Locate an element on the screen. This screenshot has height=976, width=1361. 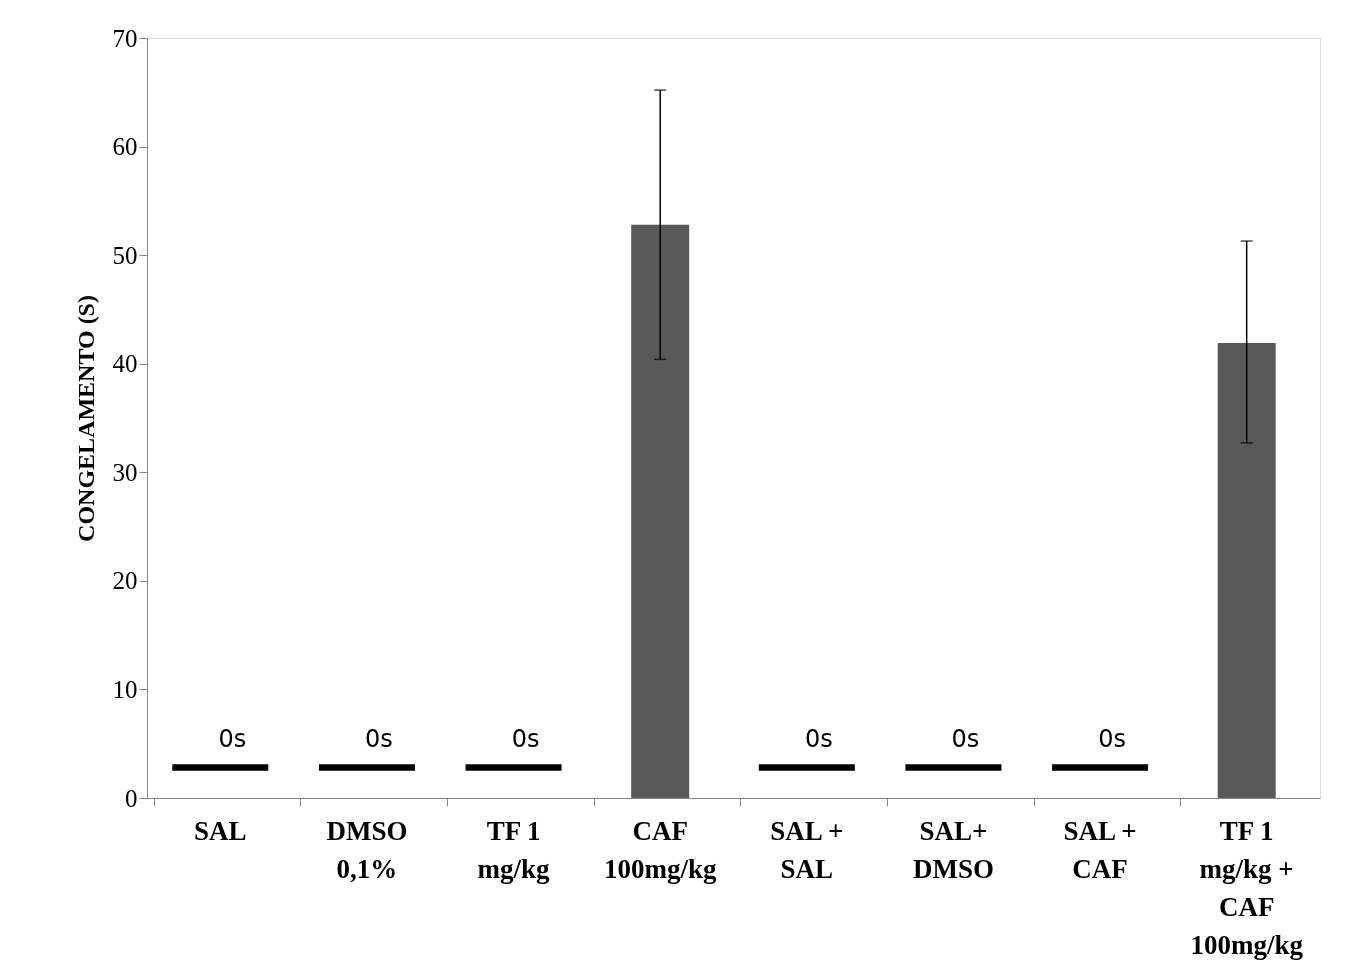
x-tick-label: SAL + SAL is located at coordinates (807, 849).